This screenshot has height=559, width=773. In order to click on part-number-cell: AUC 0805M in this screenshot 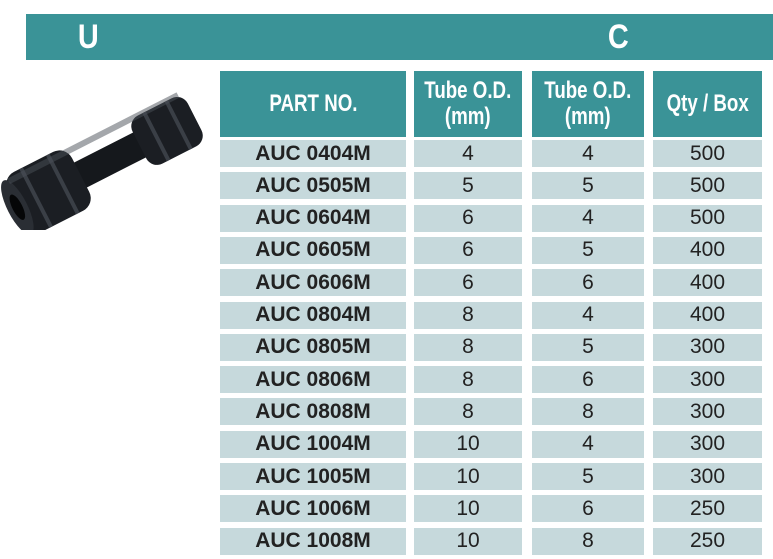, I will do `click(313, 347)`.